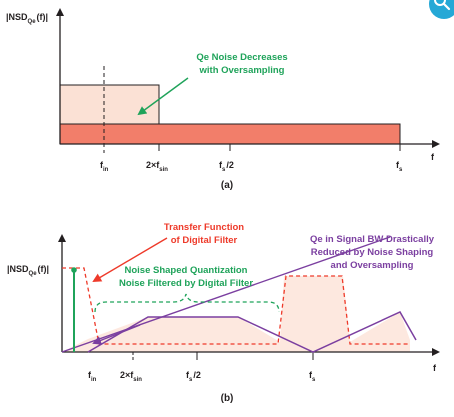 Image resolution: width=454 pixels, height=417 pixels. Describe the element at coordinates (163, 96) in the screenshot. I see `qe-noise-arrow` at that location.